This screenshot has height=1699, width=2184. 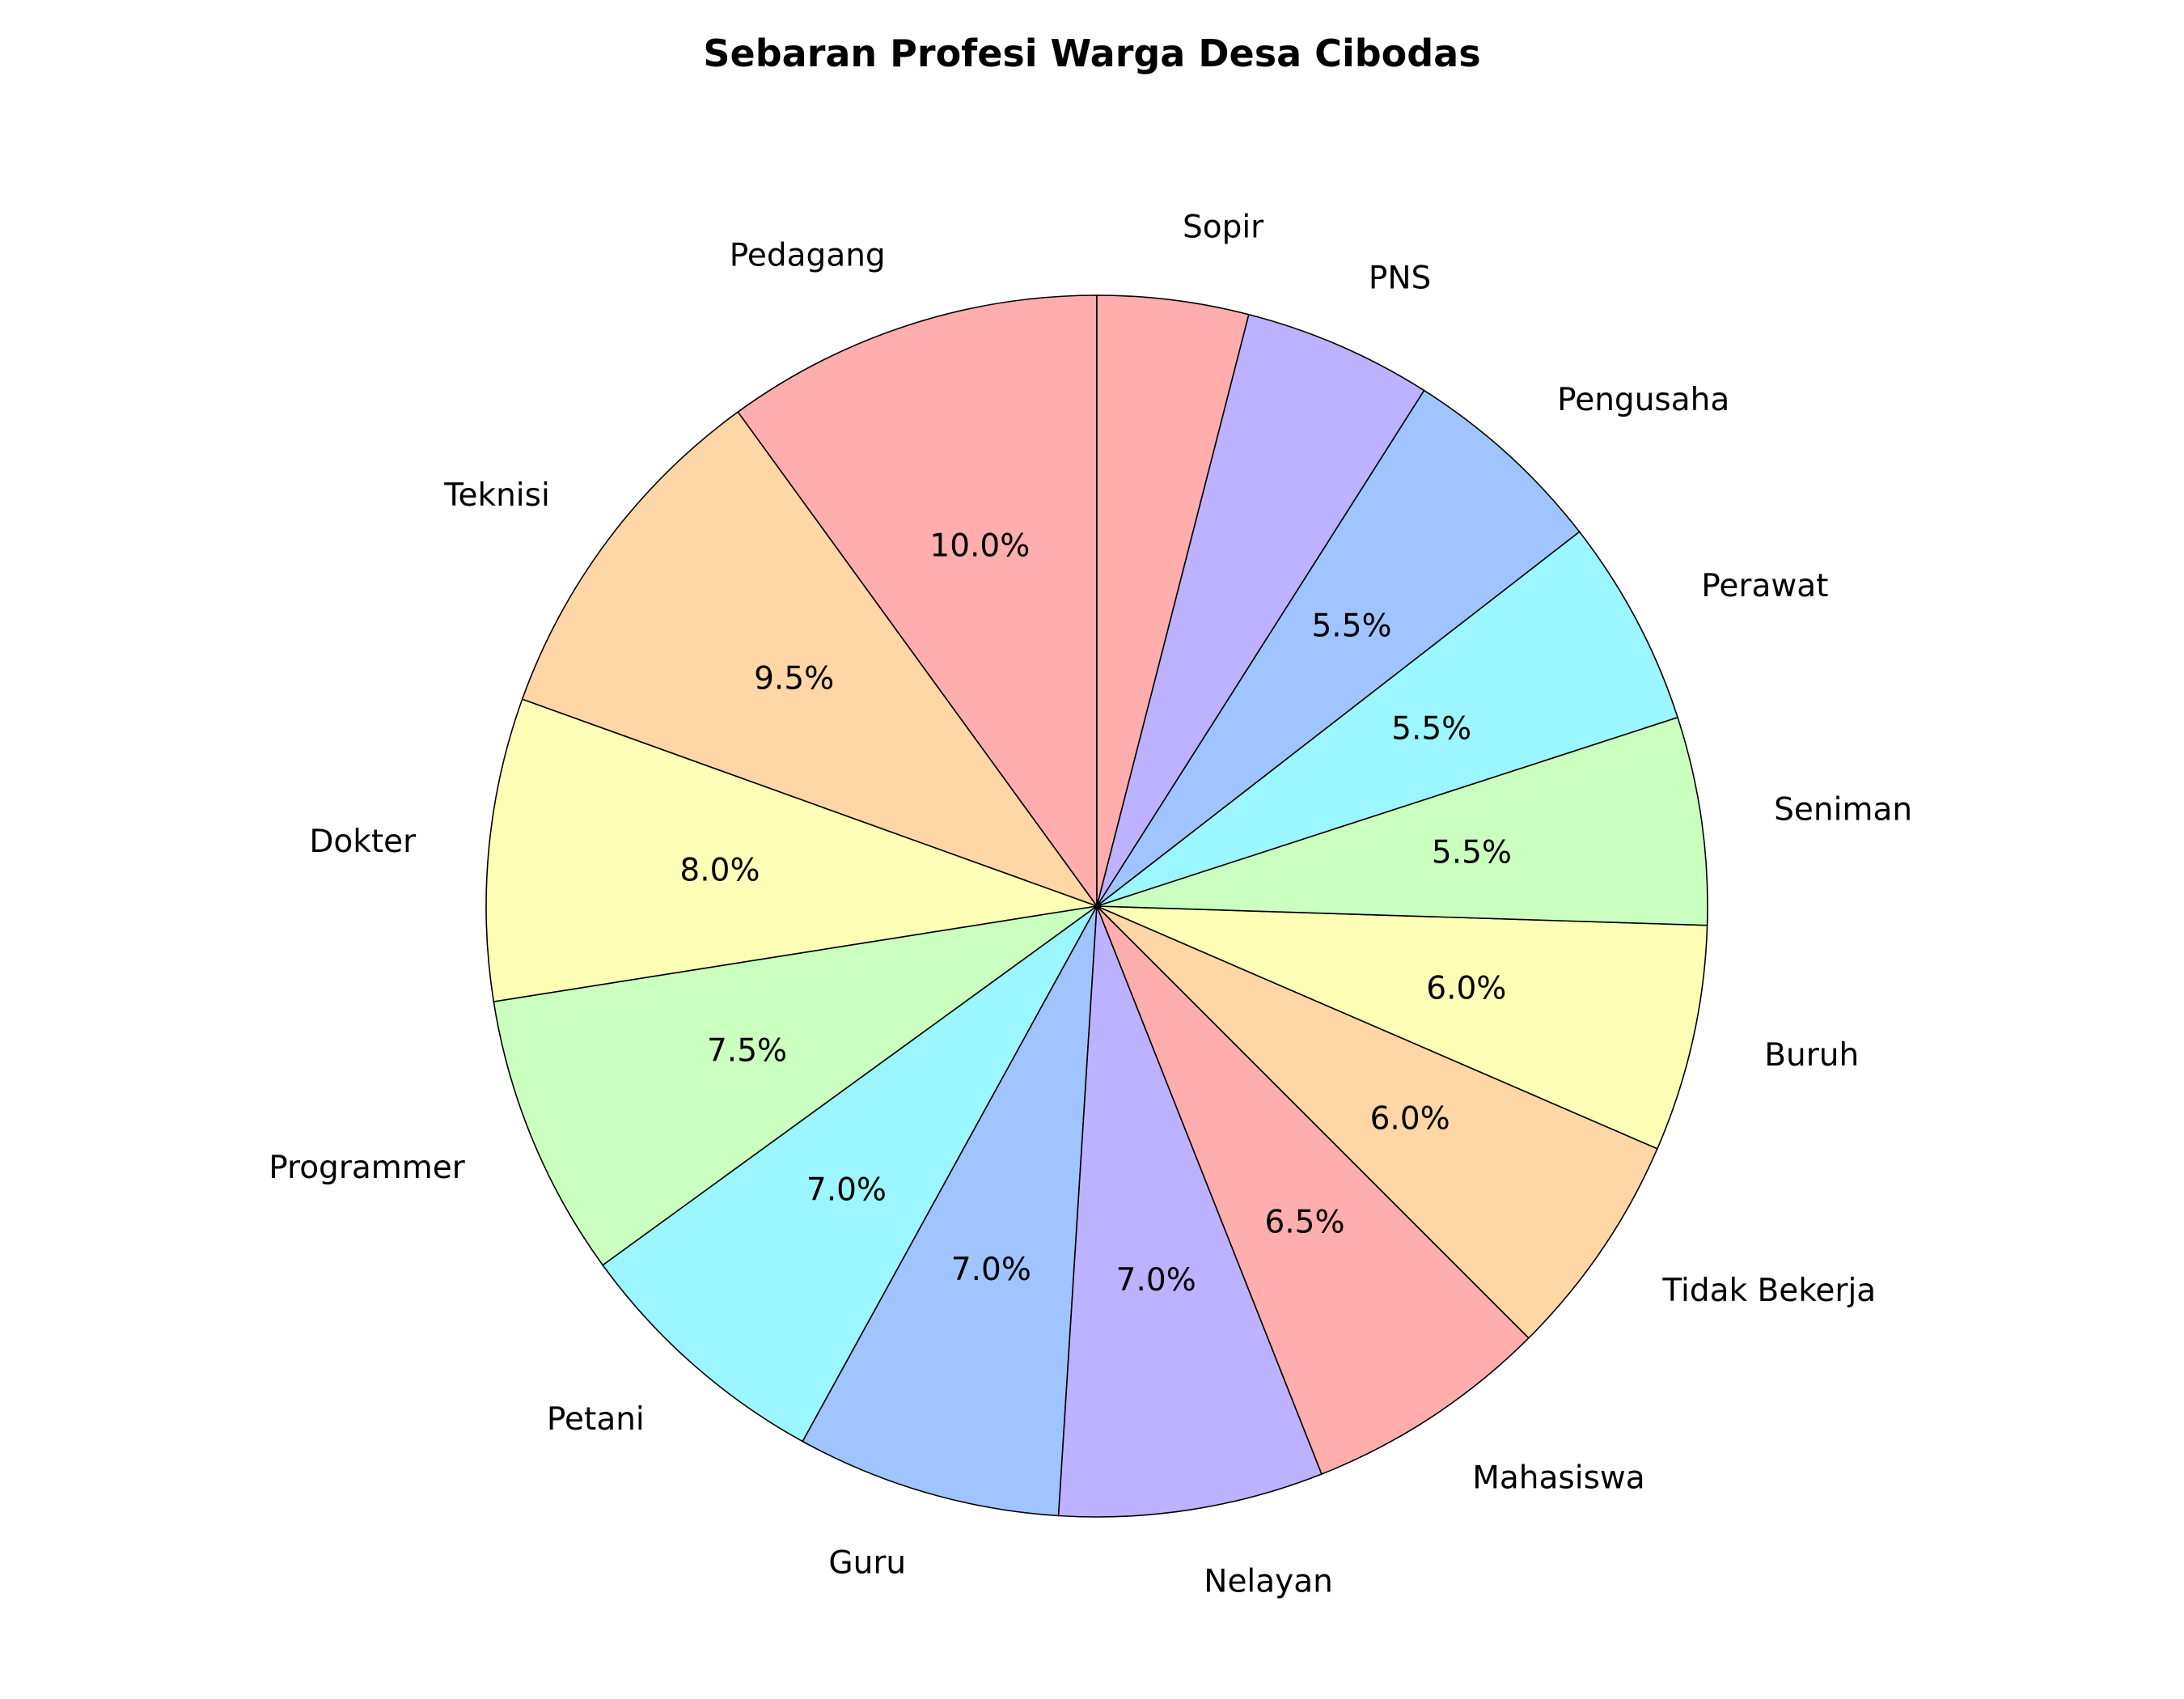 What do you see at coordinates (1843, 809) in the screenshot?
I see `slice-label: Seniman` at bounding box center [1843, 809].